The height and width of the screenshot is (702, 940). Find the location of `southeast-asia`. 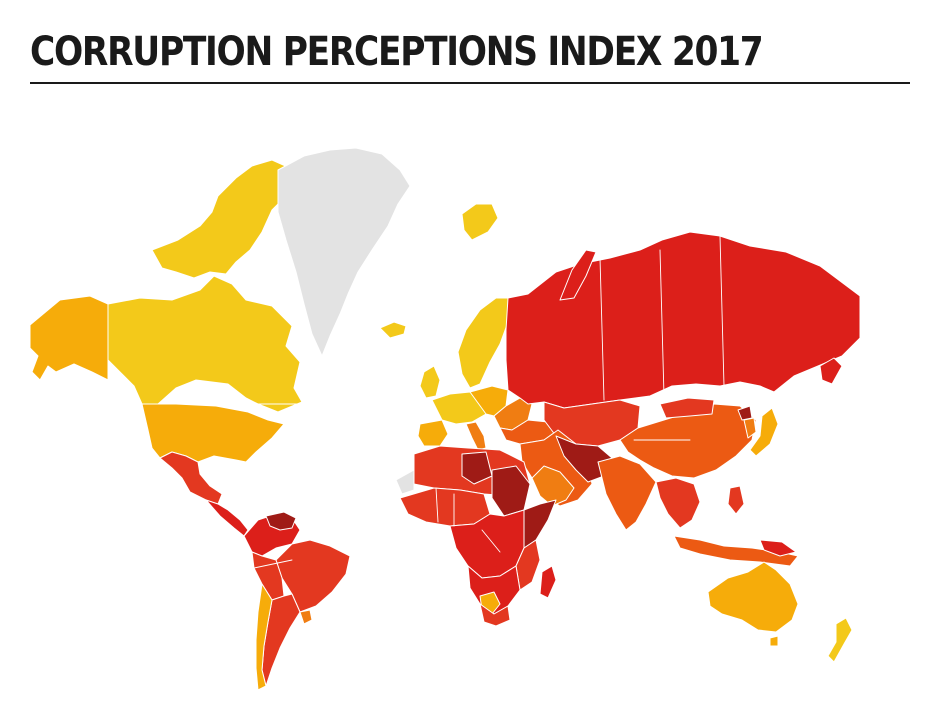

southeast-asia is located at coordinates (678, 503).